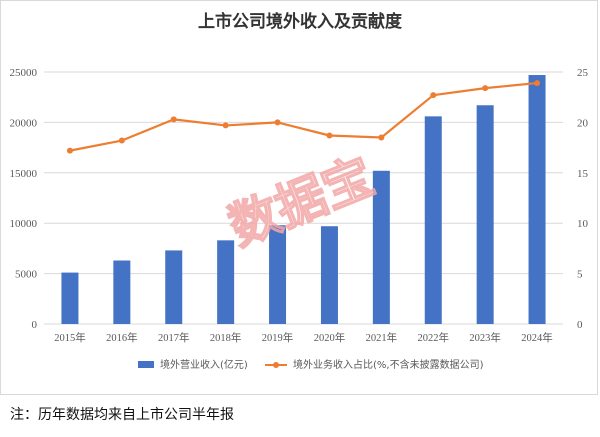 The width and height of the screenshot is (600, 437). Describe the element at coordinates (583, 73) in the screenshot. I see `y-right-tick-label: 25` at that location.